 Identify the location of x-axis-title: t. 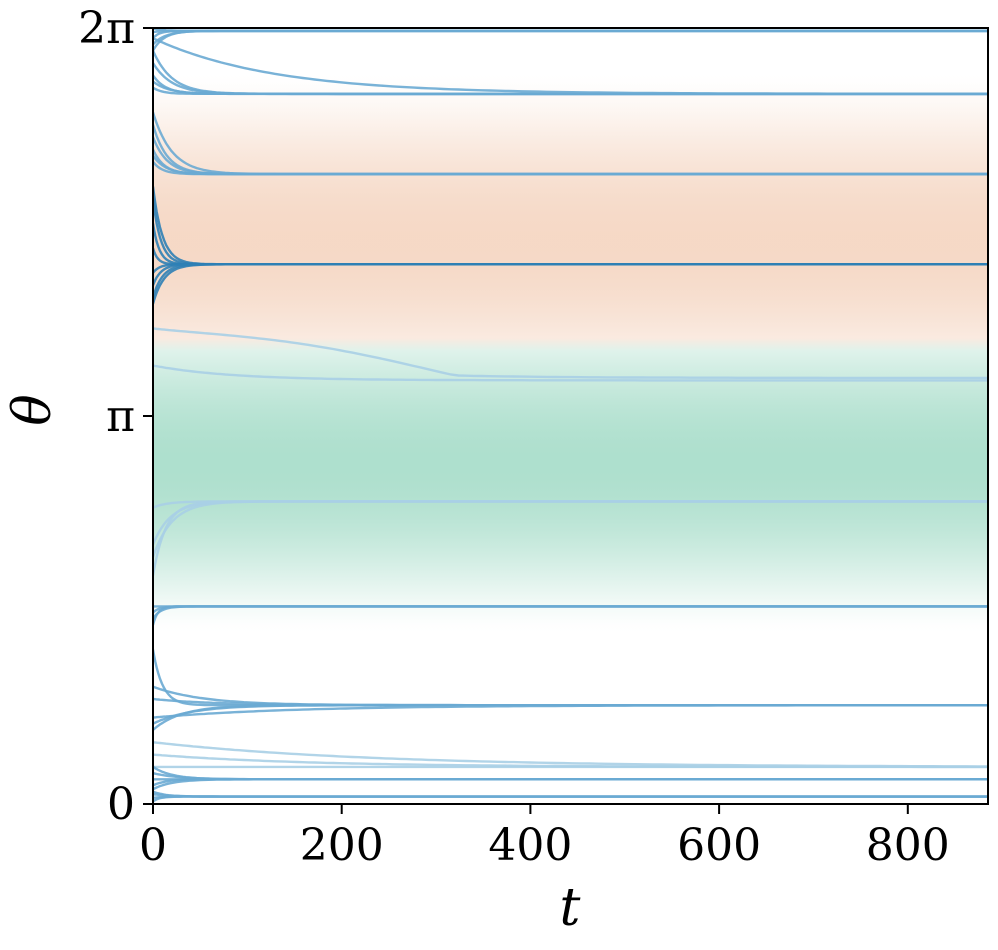
(570, 908).